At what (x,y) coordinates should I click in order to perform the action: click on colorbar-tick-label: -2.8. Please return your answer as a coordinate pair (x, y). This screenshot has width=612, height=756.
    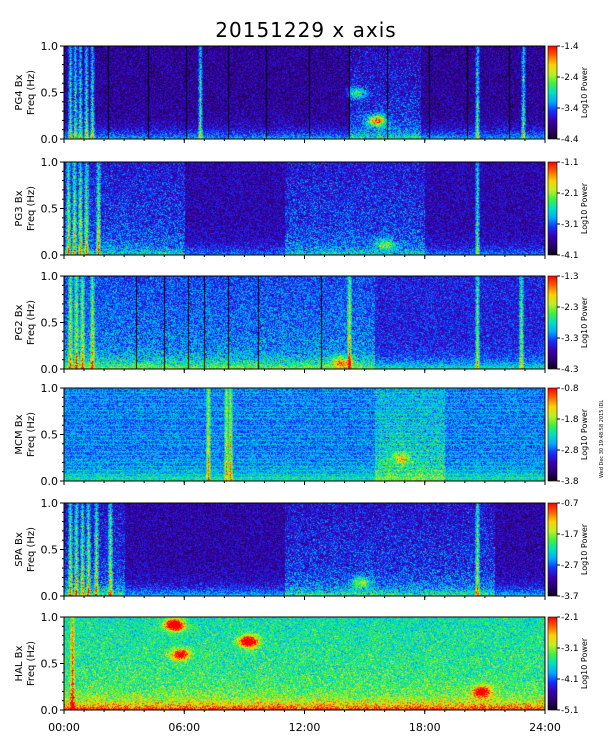
    Looking at the image, I should click on (570, 451).